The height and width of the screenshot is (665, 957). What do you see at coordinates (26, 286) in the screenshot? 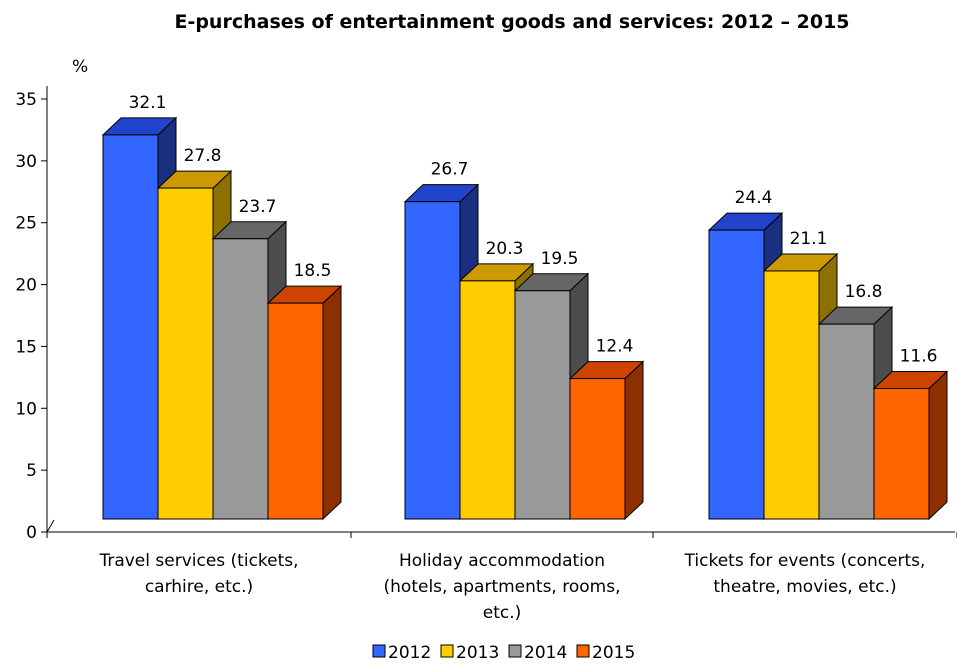
I see `y-tick-label: 20` at bounding box center [26, 286].